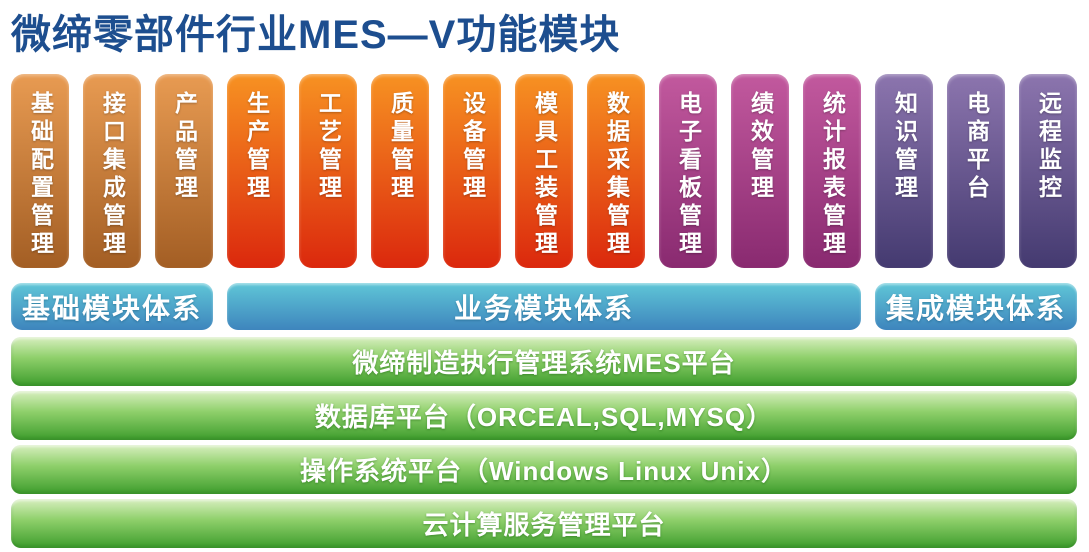  I want to click on platform-bar-label: 微缔制造执行管理系统MES平台, so click(544, 363).